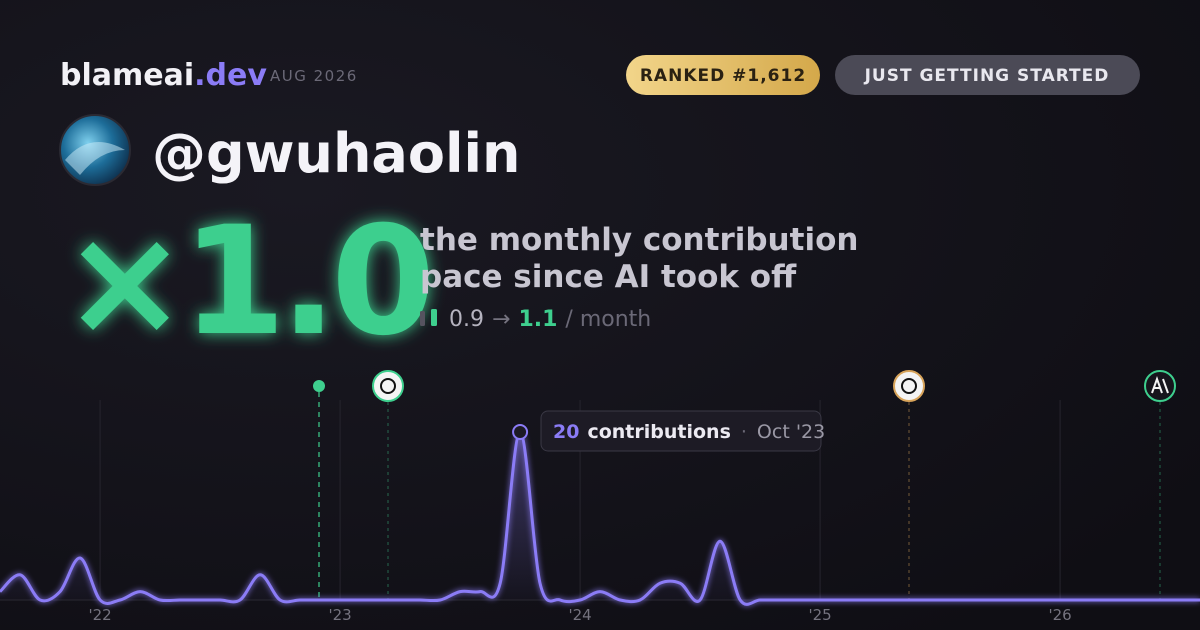 This screenshot has height=630, width=1200. Describe the element at coordinates (339, 615) in the screenshot. I see `x-tick-label: '23` at that location.